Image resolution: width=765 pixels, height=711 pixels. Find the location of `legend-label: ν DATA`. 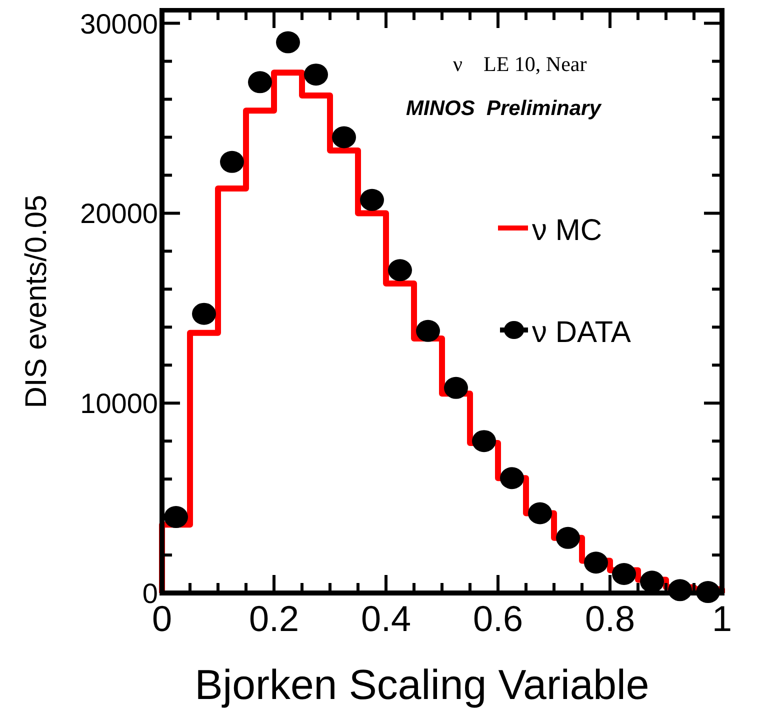

legend-label: ν DATA is located at coordinates (581, 332).